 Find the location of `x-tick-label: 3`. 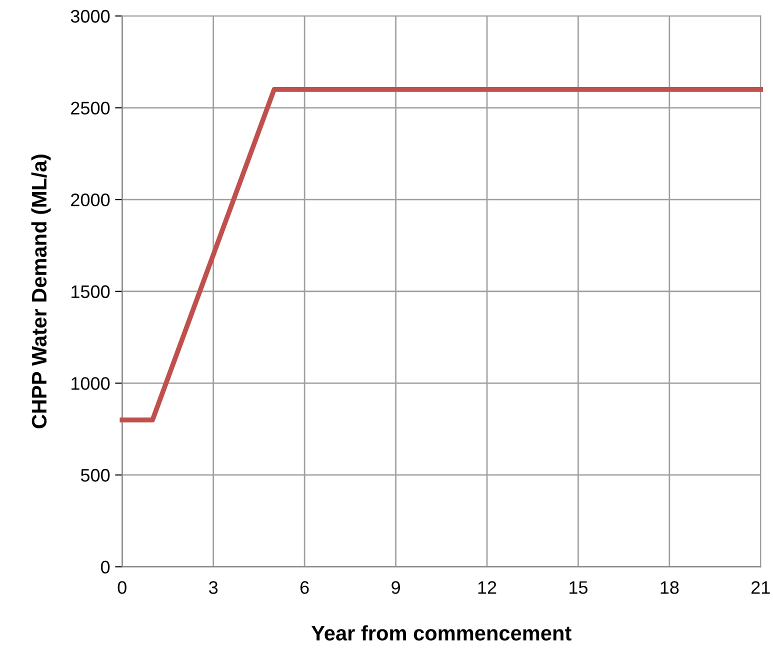

x-tick-label: 3 is located at coordinates (213, 587).